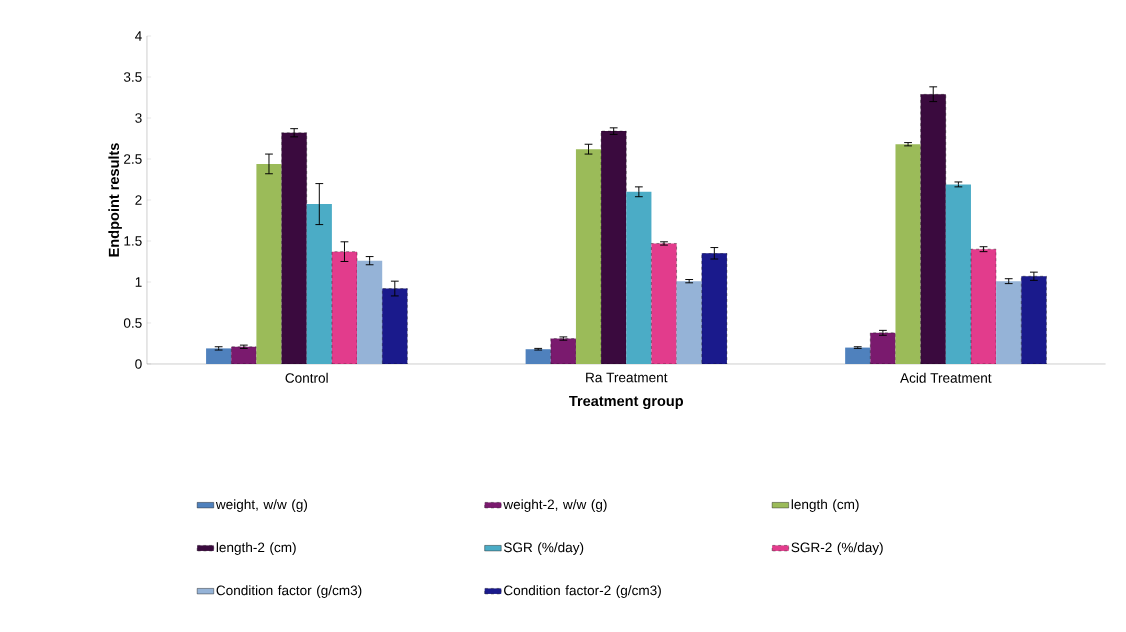  What do you see at coordinates (133, 241) in the screenshot?
I see `y-tick-label: 1.5` at bounding box center [133, 241].